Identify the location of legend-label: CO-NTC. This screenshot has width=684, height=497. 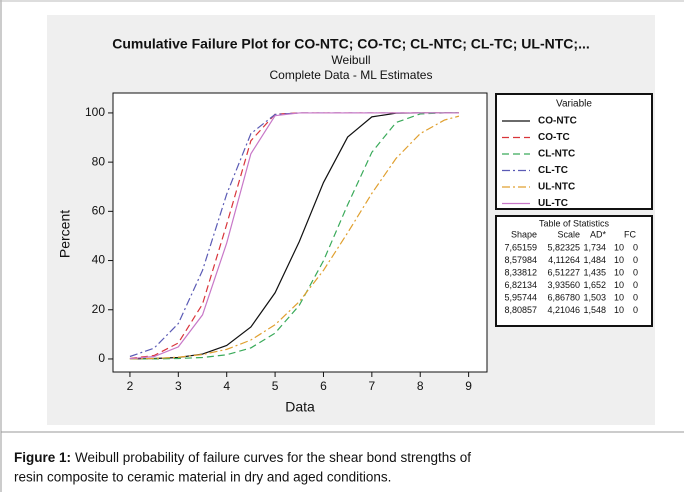
(557, 121).